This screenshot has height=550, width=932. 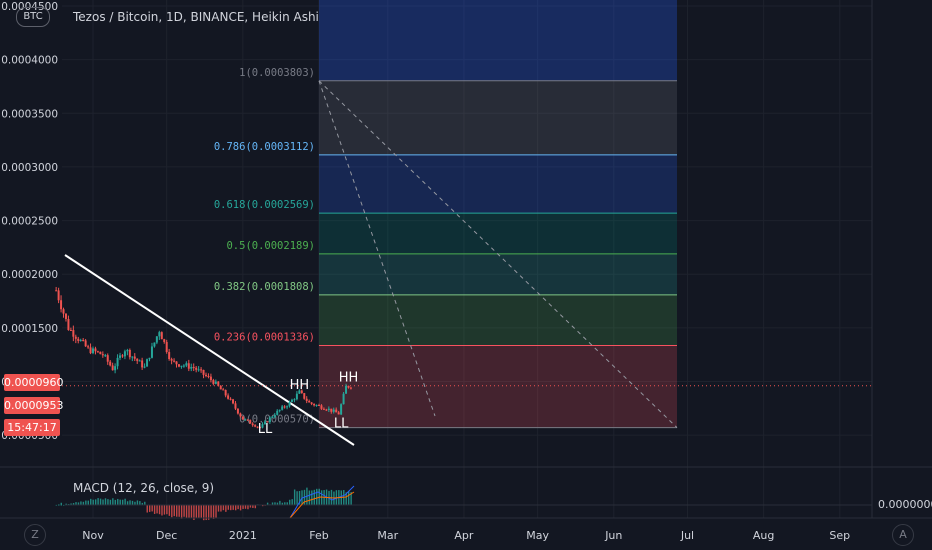 What do you see at coordinates (498, 40) in the screenshot?
I see `fib-zone-top` at bounding box center [498, 40].